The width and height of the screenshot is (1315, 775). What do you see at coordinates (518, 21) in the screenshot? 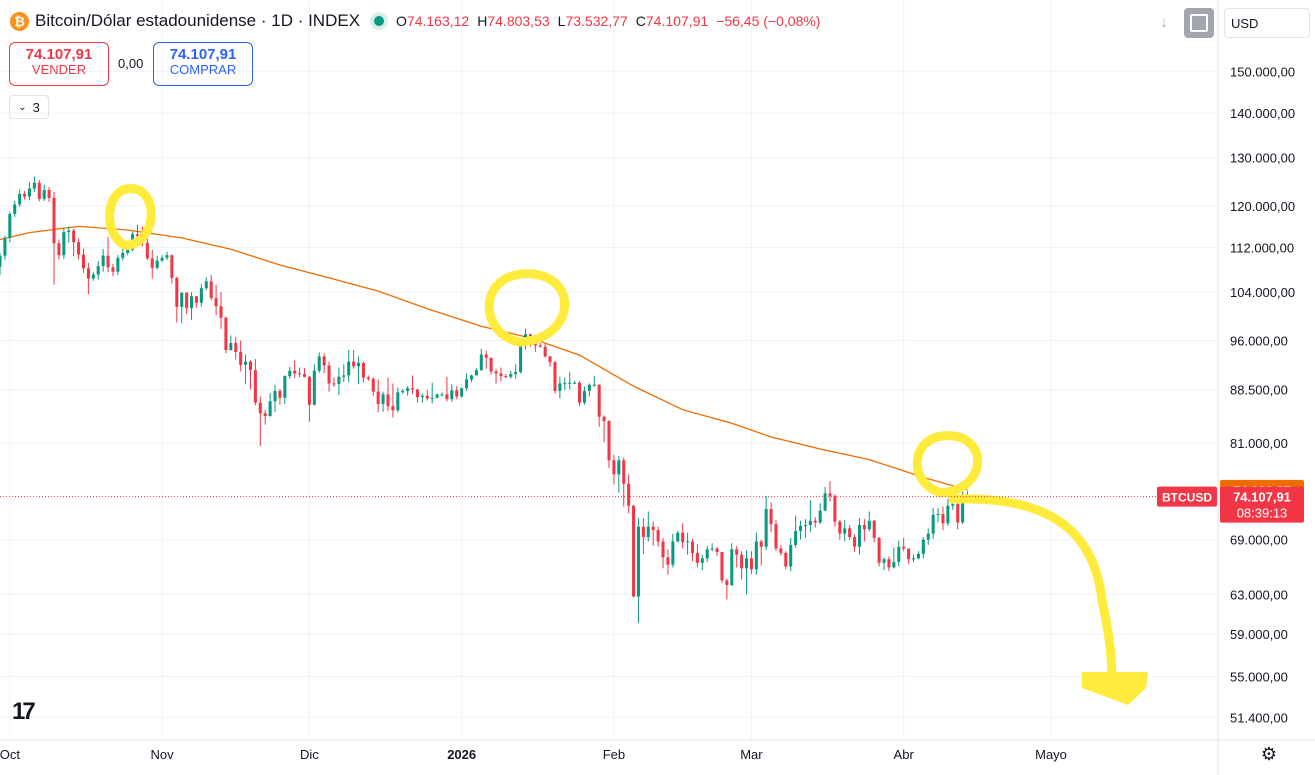
I see `ohlc-value: 74.803,53` at bounding box center [518, 21].